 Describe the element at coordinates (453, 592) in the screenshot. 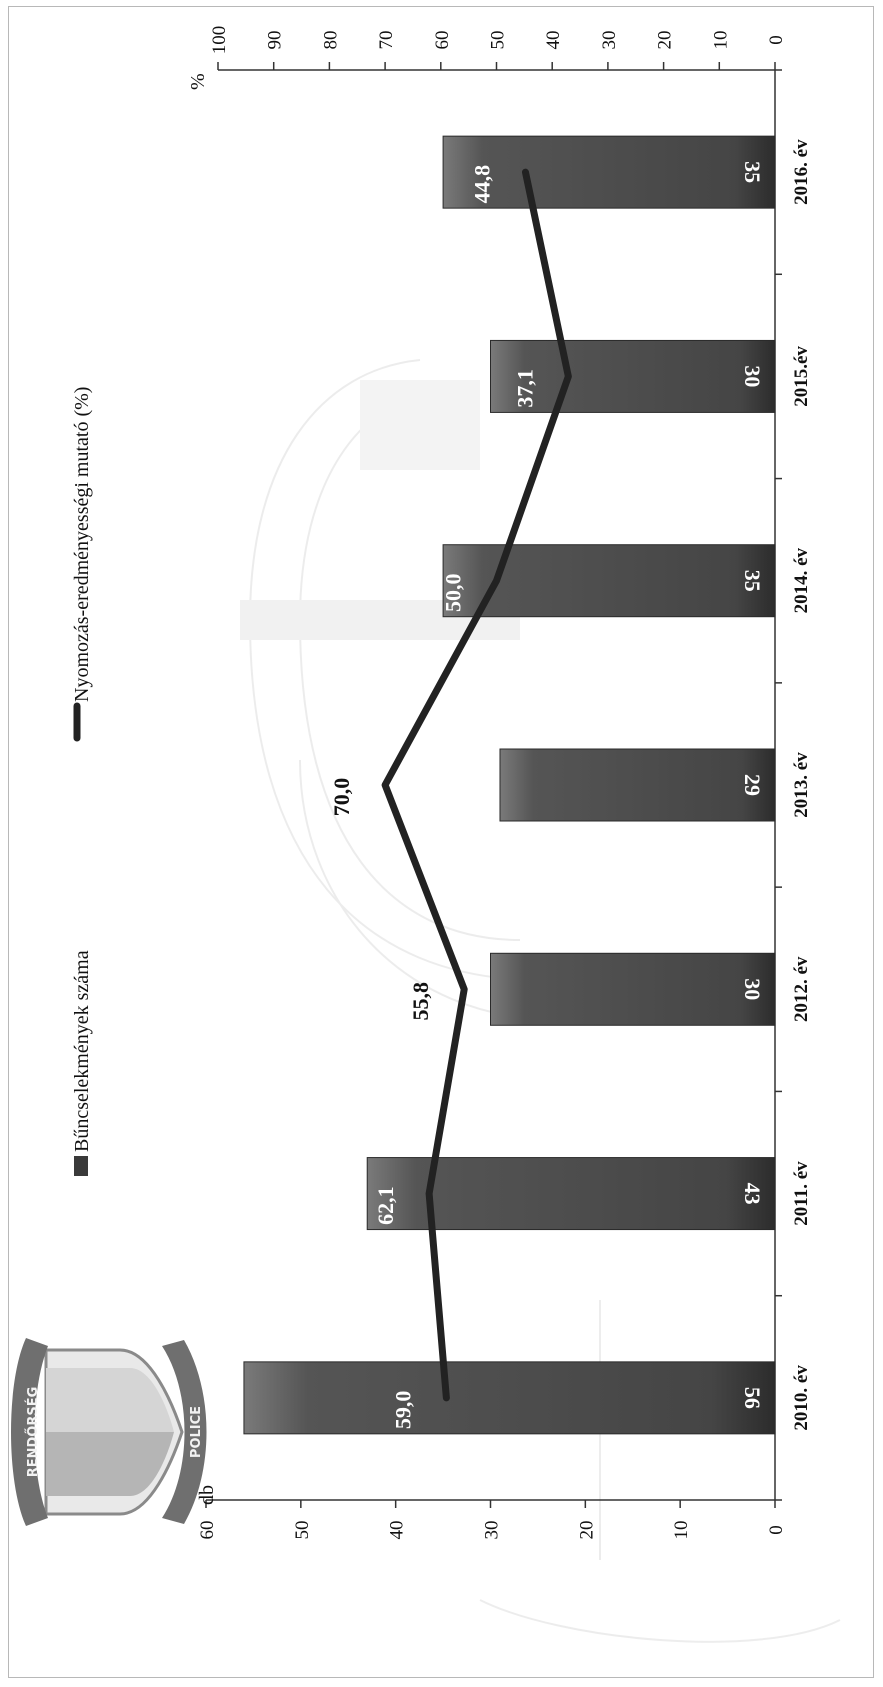

I see `line-value-label: 50,0` at that location.